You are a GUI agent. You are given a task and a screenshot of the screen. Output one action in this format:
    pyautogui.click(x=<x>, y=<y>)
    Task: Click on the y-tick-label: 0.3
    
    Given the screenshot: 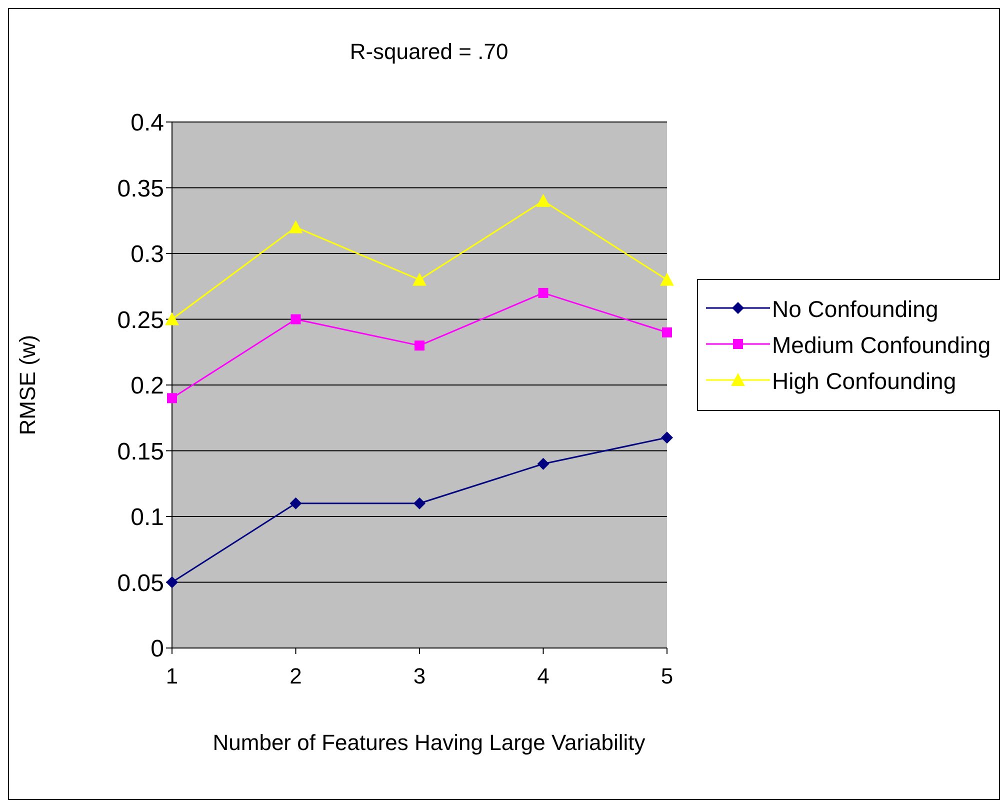 What is the action you would take?
    pyautogui.click(x=147, y=254)
    